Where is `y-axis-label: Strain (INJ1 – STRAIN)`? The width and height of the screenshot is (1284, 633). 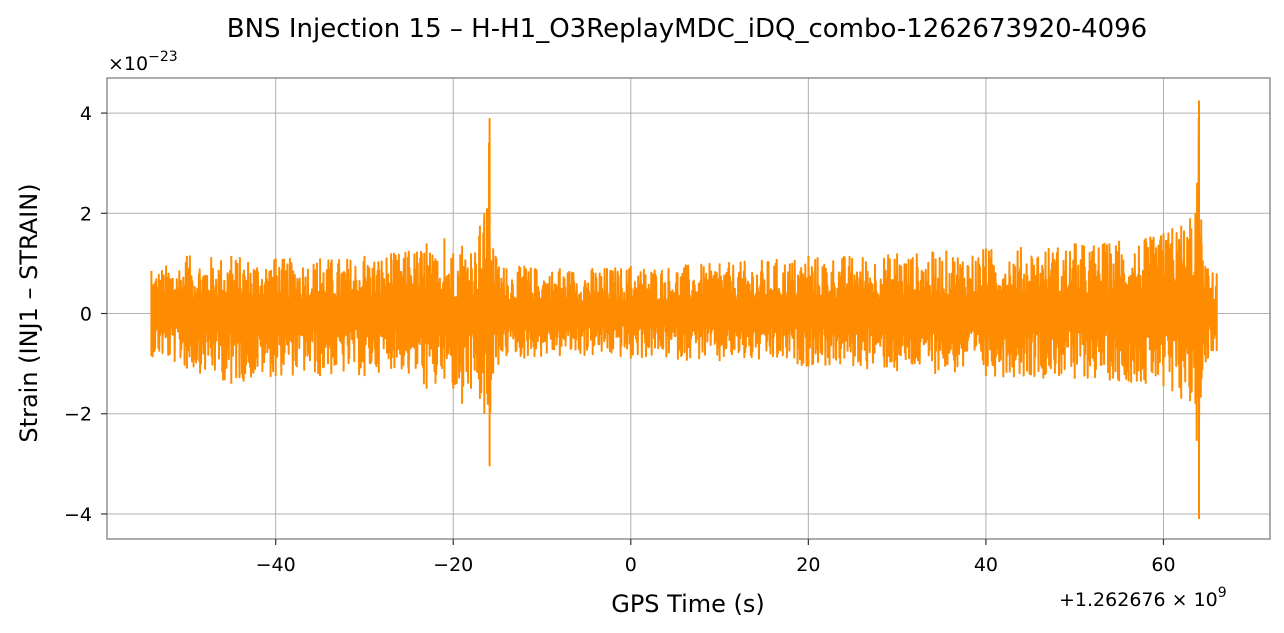 y-axis-label: Strain (INJ1 – STRAIN) is located at coordinates (29, 312).